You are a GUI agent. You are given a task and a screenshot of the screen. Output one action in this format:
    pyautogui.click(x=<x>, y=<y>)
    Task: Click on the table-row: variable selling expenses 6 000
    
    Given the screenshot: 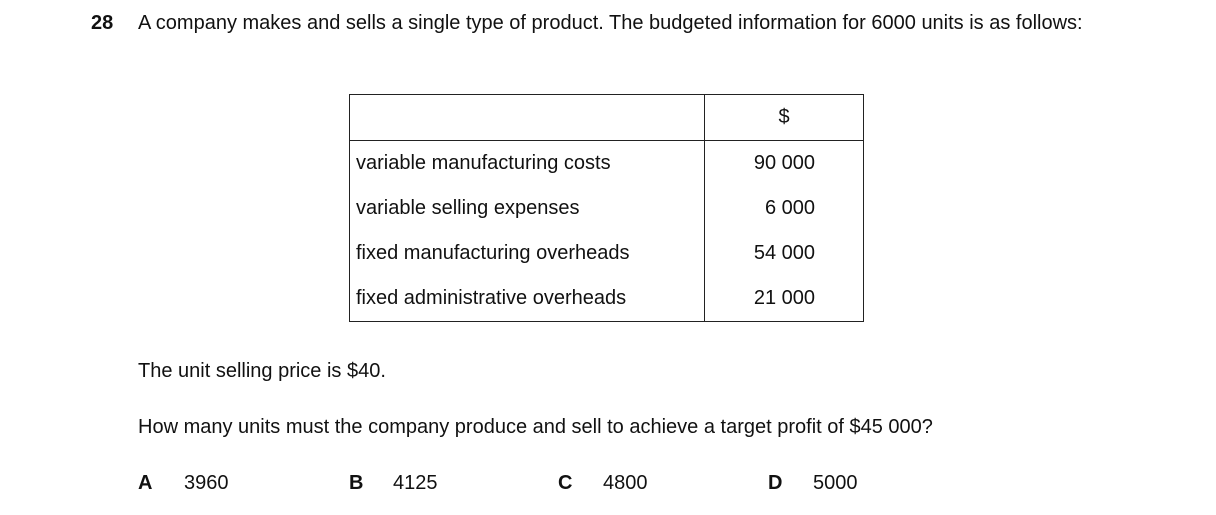 What is the action you would take?
    pyautogui.click(x=606, y=208)
    